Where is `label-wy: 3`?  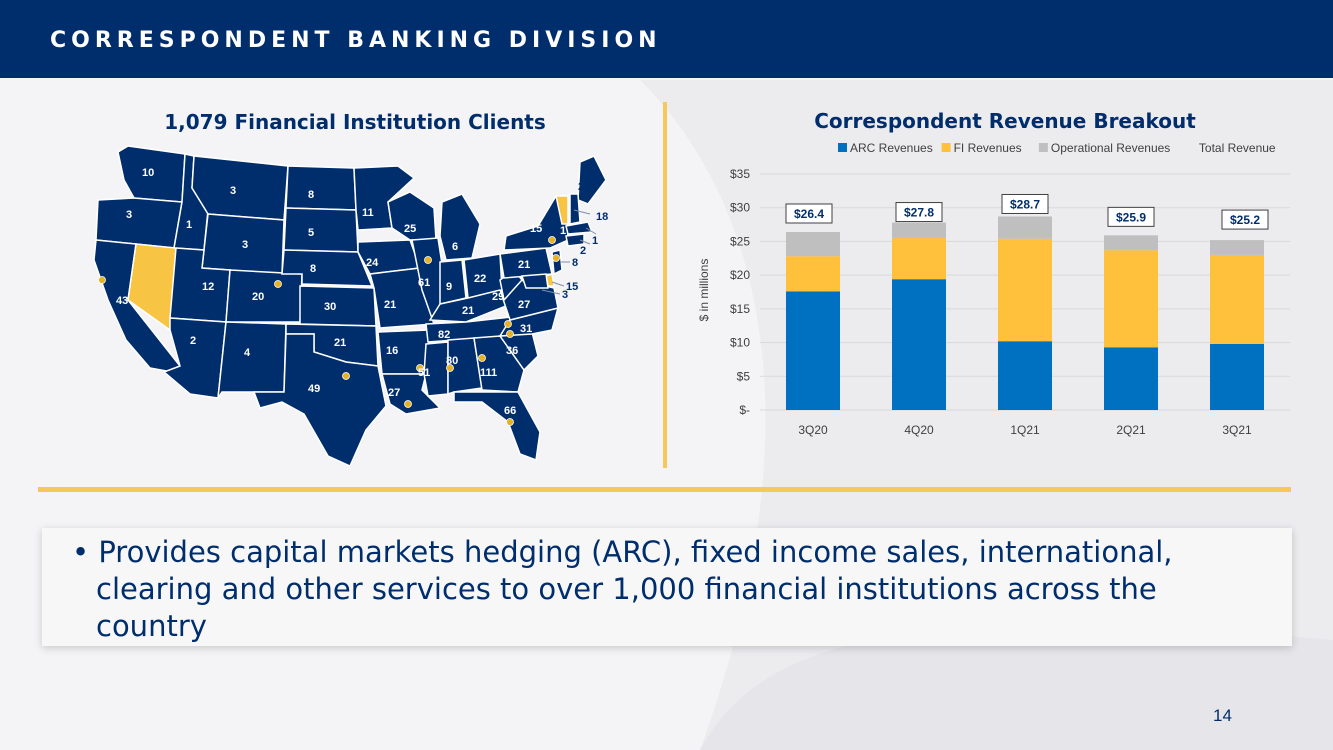
label-wy: 3 is located at coordinates (245, 245).